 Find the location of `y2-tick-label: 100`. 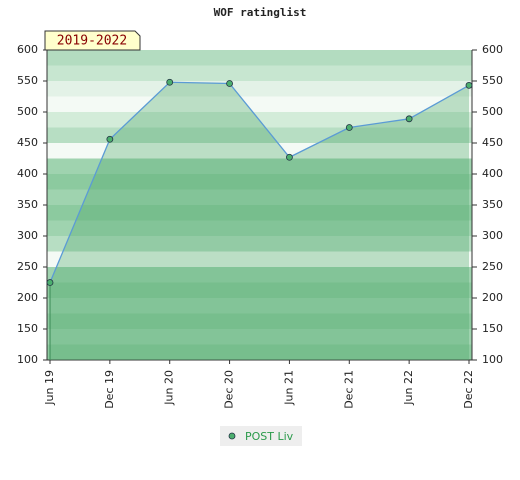

y2-tick-label: 100 is located at coordinates (492, 359).